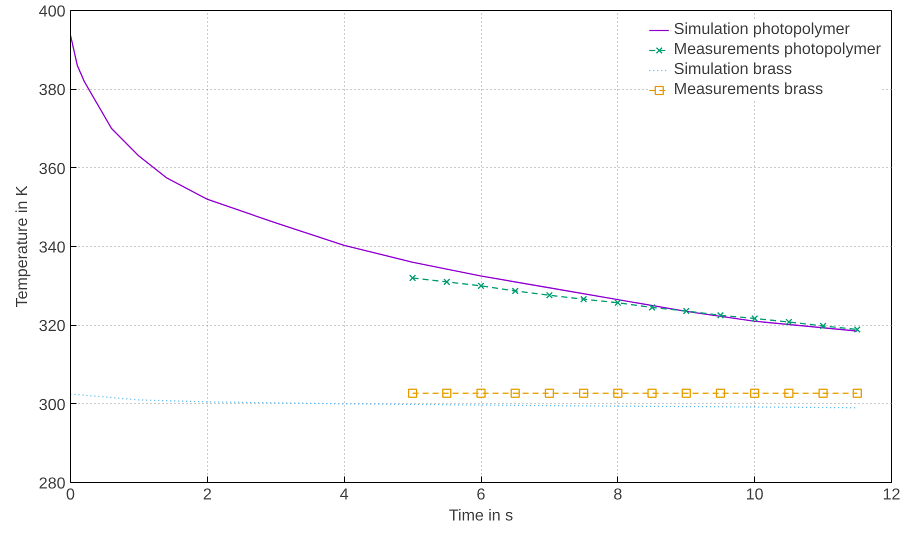 This screenshot has width=913, height=542. What do you see at coordinates (71, 495) in the screenshot?
I see `x-tick-label: 0` at bounding box center [71, 495].